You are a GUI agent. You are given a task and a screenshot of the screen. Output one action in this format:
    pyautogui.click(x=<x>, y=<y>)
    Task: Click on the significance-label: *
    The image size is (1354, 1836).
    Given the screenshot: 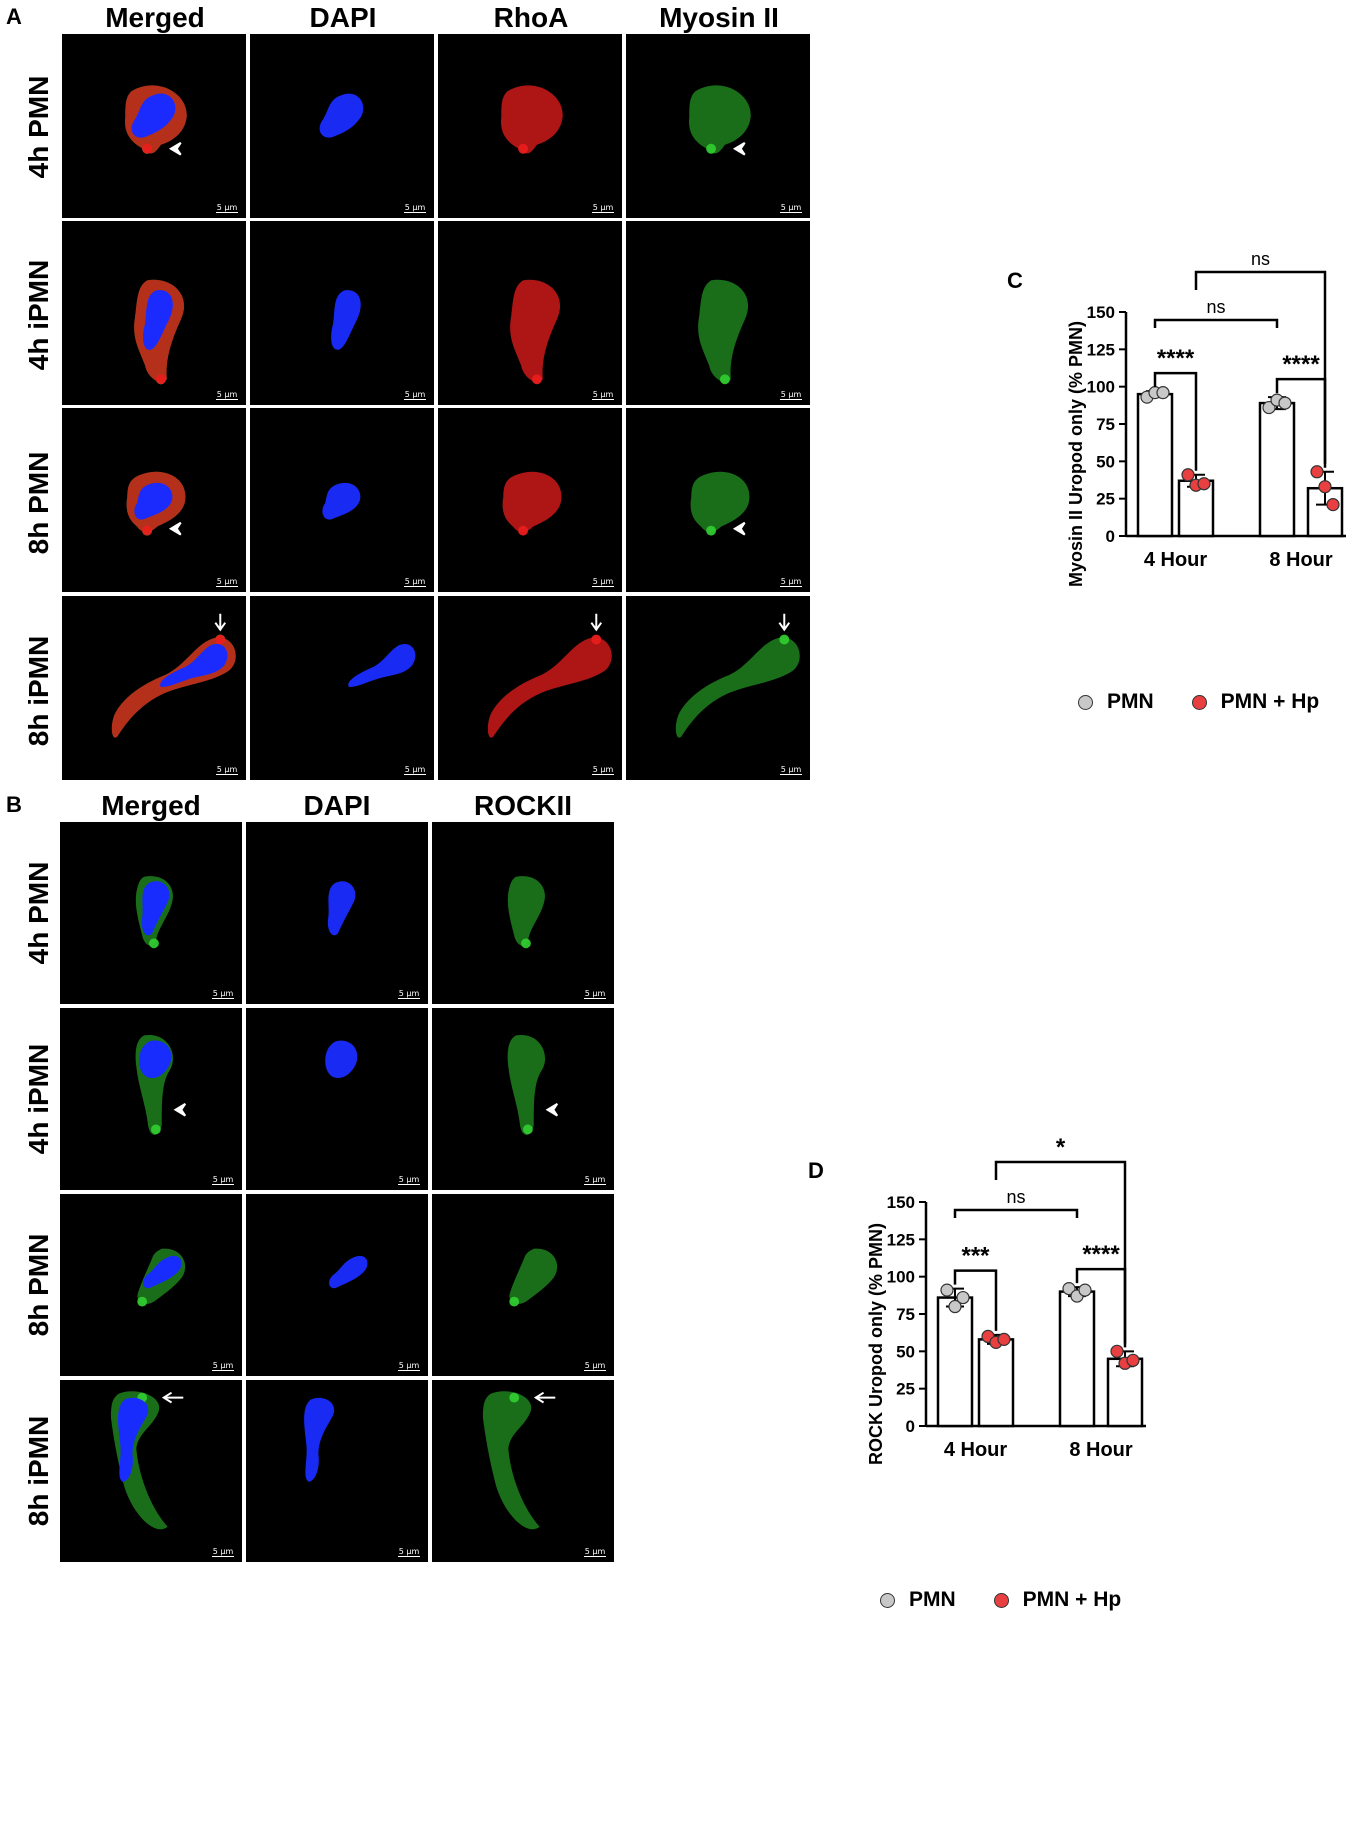 What is the action you would take?
    pyautogui.click(x=1061, y=1147)
    